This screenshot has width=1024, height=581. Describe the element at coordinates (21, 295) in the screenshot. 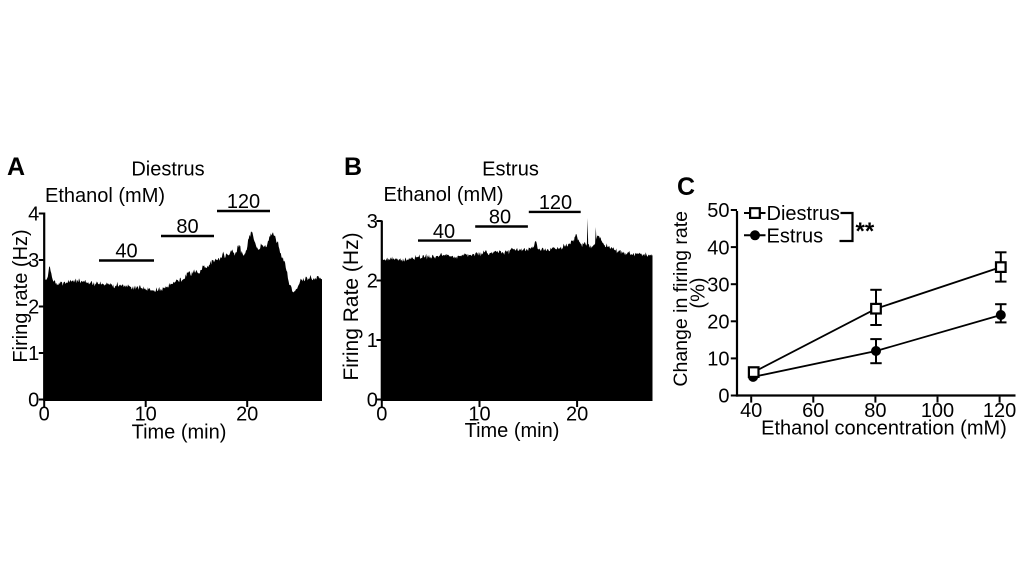

I see `svg-text: Firing rate (Hz)` at that location.